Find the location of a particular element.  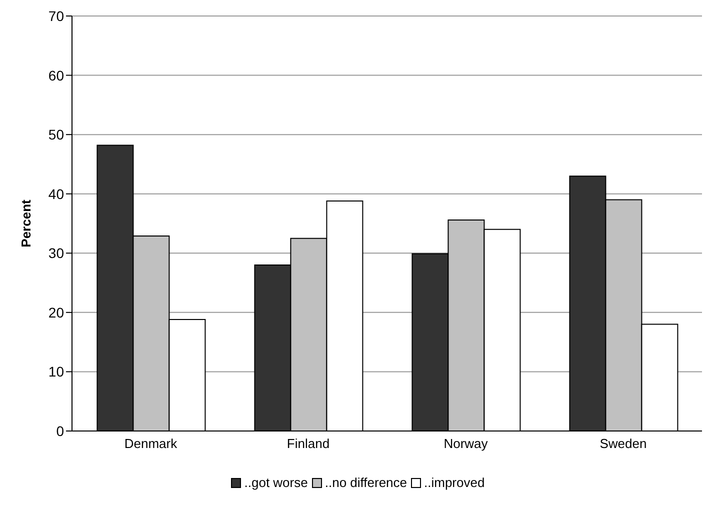

legend-label: ..no difference is located at coordinates (366, 482).